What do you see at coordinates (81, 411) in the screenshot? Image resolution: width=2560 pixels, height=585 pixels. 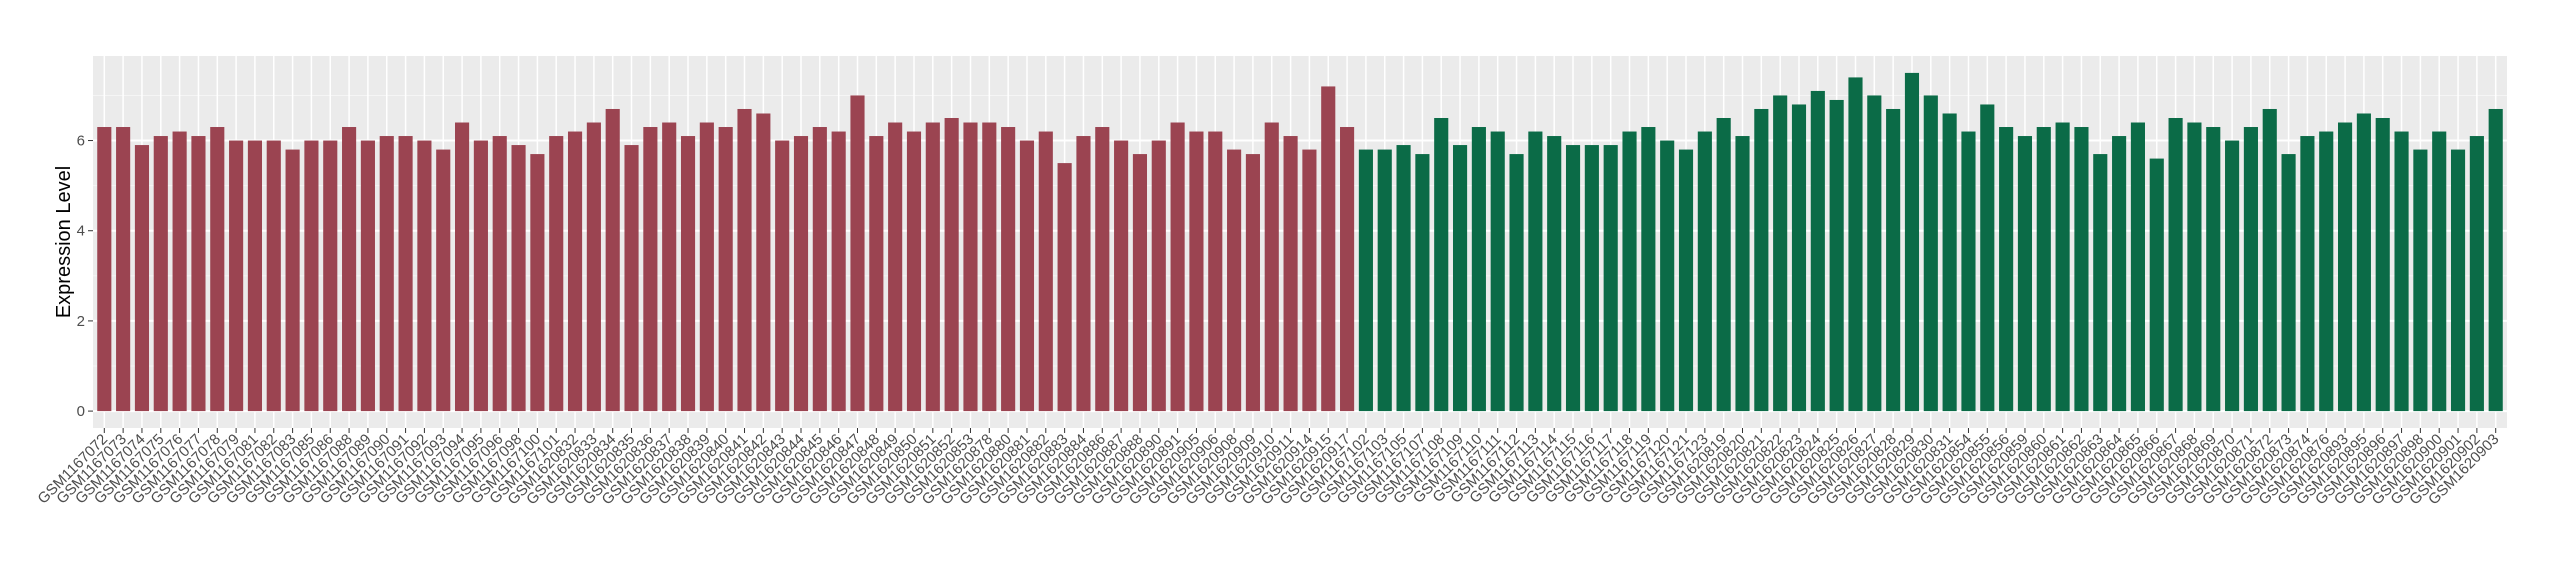 I see `y-tick-label: 0` at bounding box center [81, 411].